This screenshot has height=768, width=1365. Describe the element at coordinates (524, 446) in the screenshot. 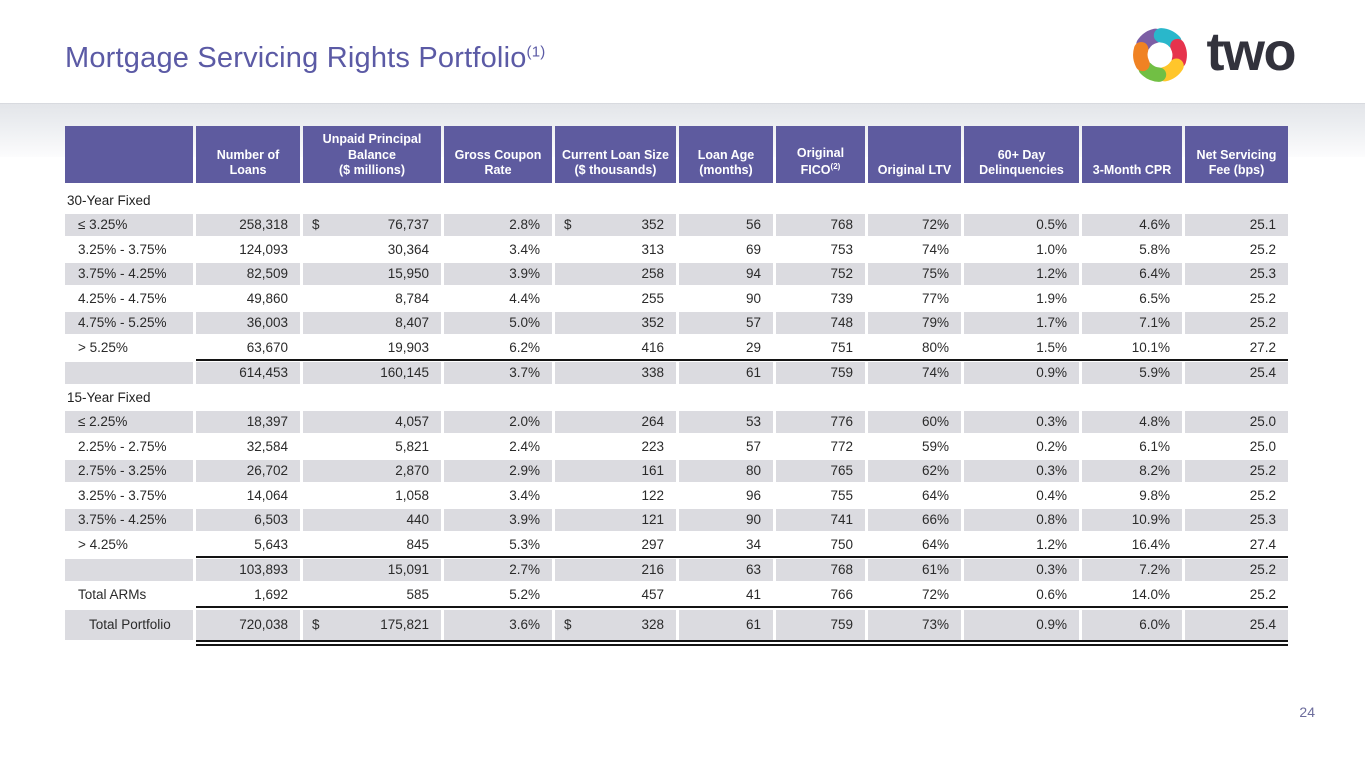

I see `table-cell: 2.4%` at that location.